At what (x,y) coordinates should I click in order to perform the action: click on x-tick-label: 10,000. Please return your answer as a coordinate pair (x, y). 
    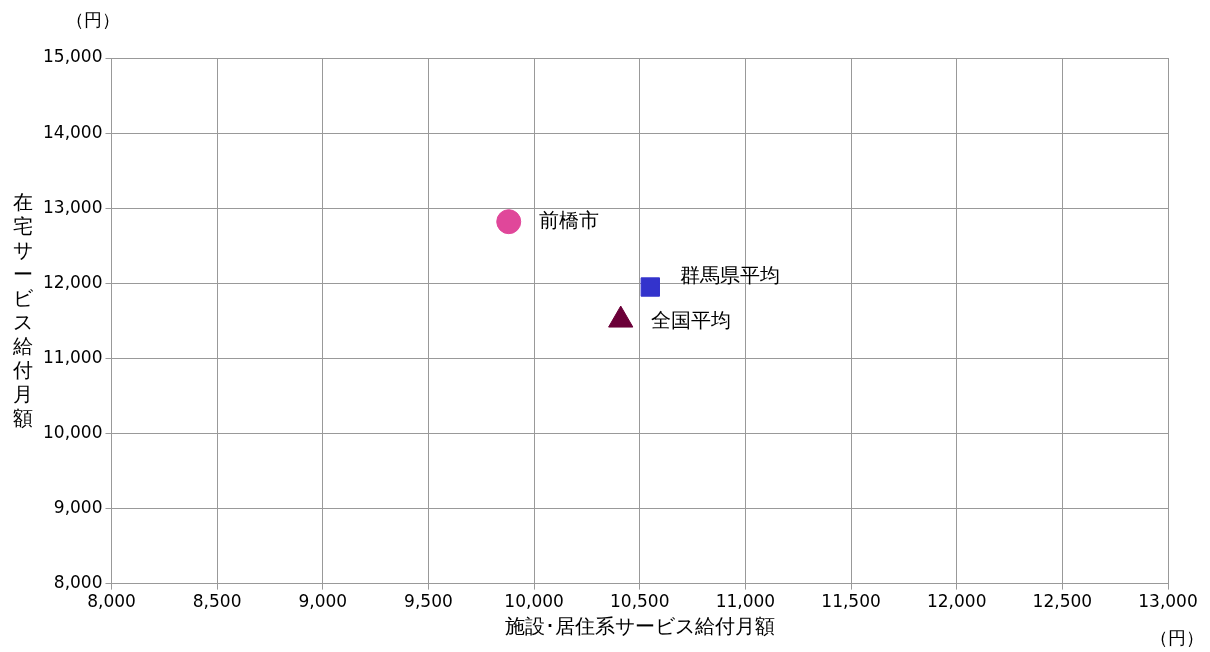
    Looking at the image, I should click on (534, 601).